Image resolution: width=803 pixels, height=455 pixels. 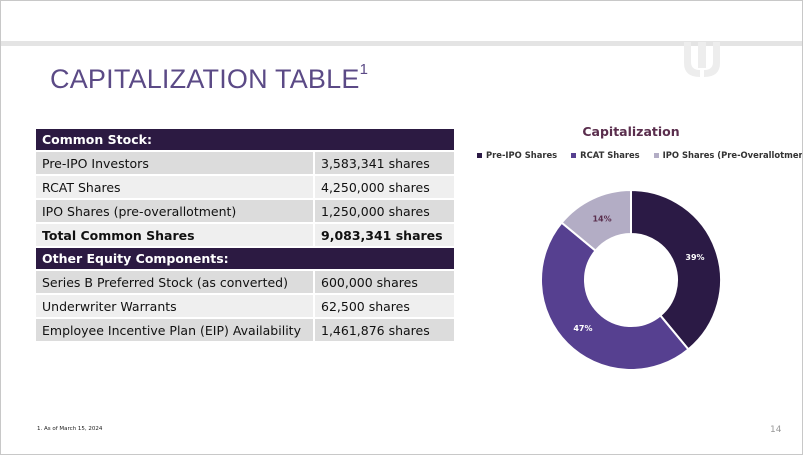 I want to click on legend-item: IPO Shares (Pre-Overallotment), so click(x=728, y=155).